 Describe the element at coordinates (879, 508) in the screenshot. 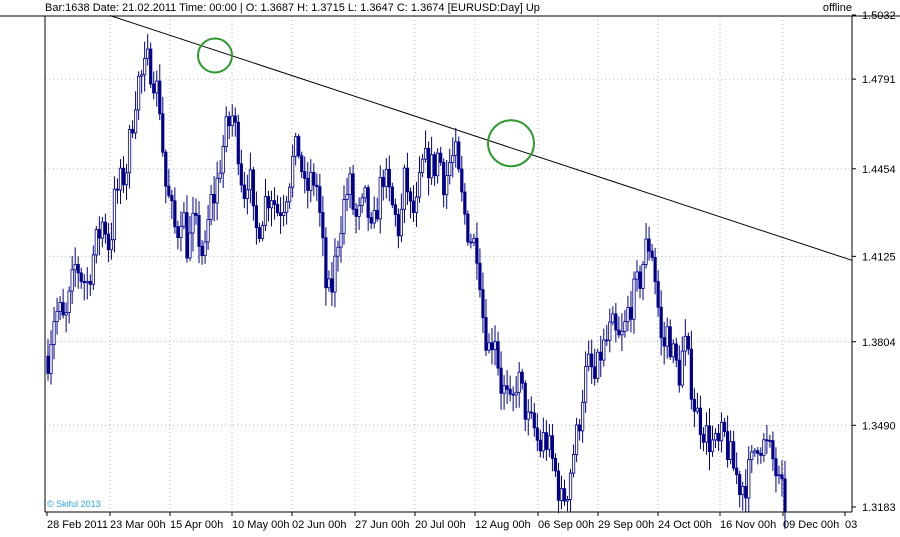

I see `y-tick-label: 1.3183` at that location.